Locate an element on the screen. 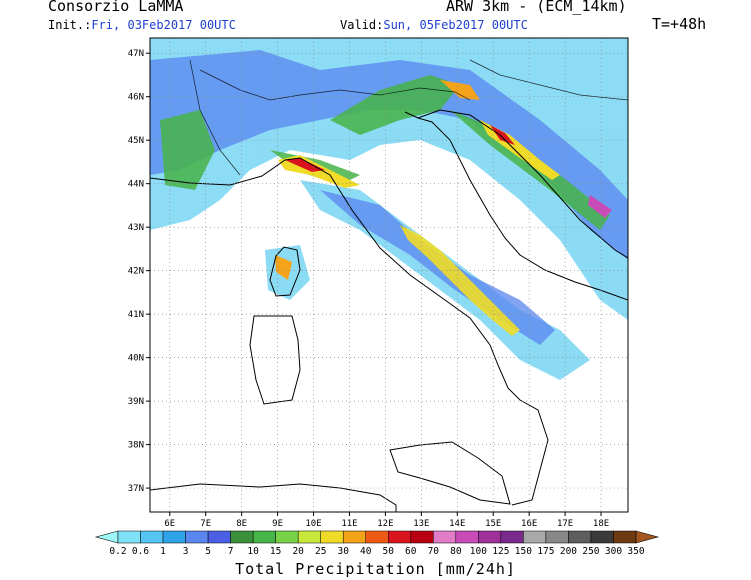 This screenshot has width=751, height=580. lon-label: 6E is located at coordinates (169, 524).